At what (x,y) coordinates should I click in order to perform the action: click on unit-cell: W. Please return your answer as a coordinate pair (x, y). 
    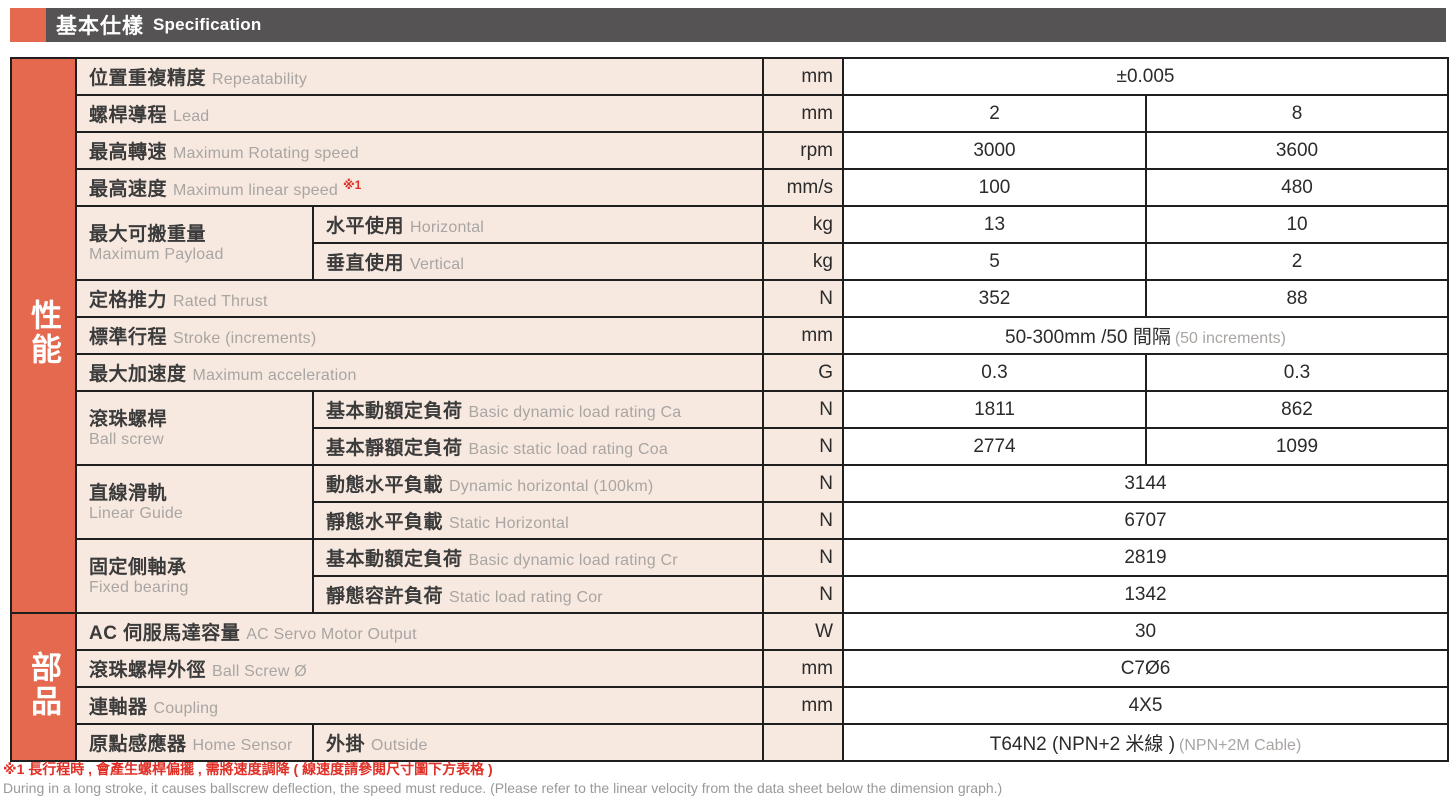
    Looking at the image, I should click on (803, 631).